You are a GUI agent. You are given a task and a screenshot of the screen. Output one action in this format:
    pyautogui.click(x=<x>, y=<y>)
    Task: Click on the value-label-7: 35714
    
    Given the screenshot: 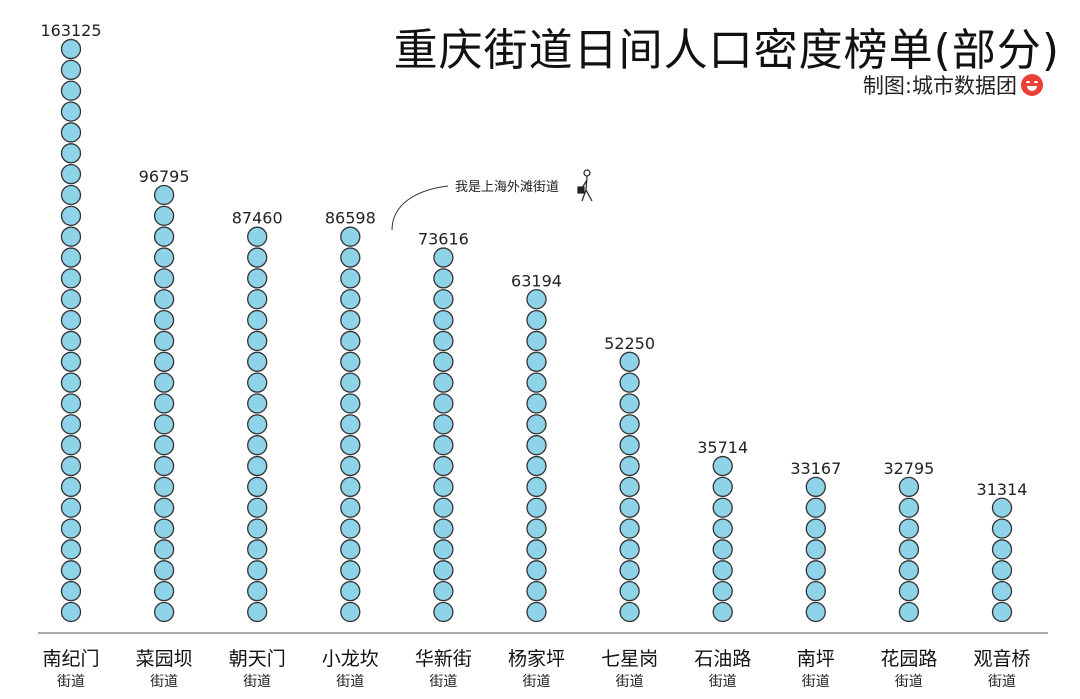 What is the action you would take?
    pyautogui.click(x=722, y=447)
    